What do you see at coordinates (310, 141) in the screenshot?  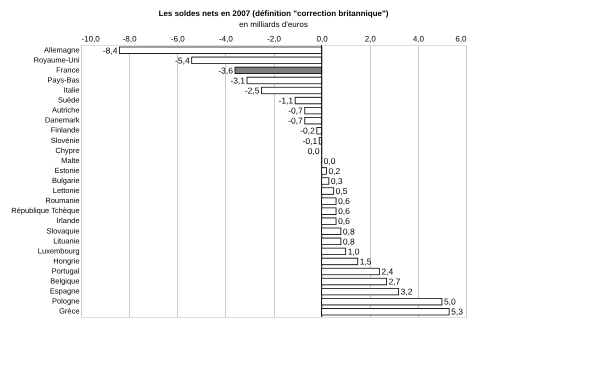 I see `data-label: -0,1` at bounding box center [310, 141].